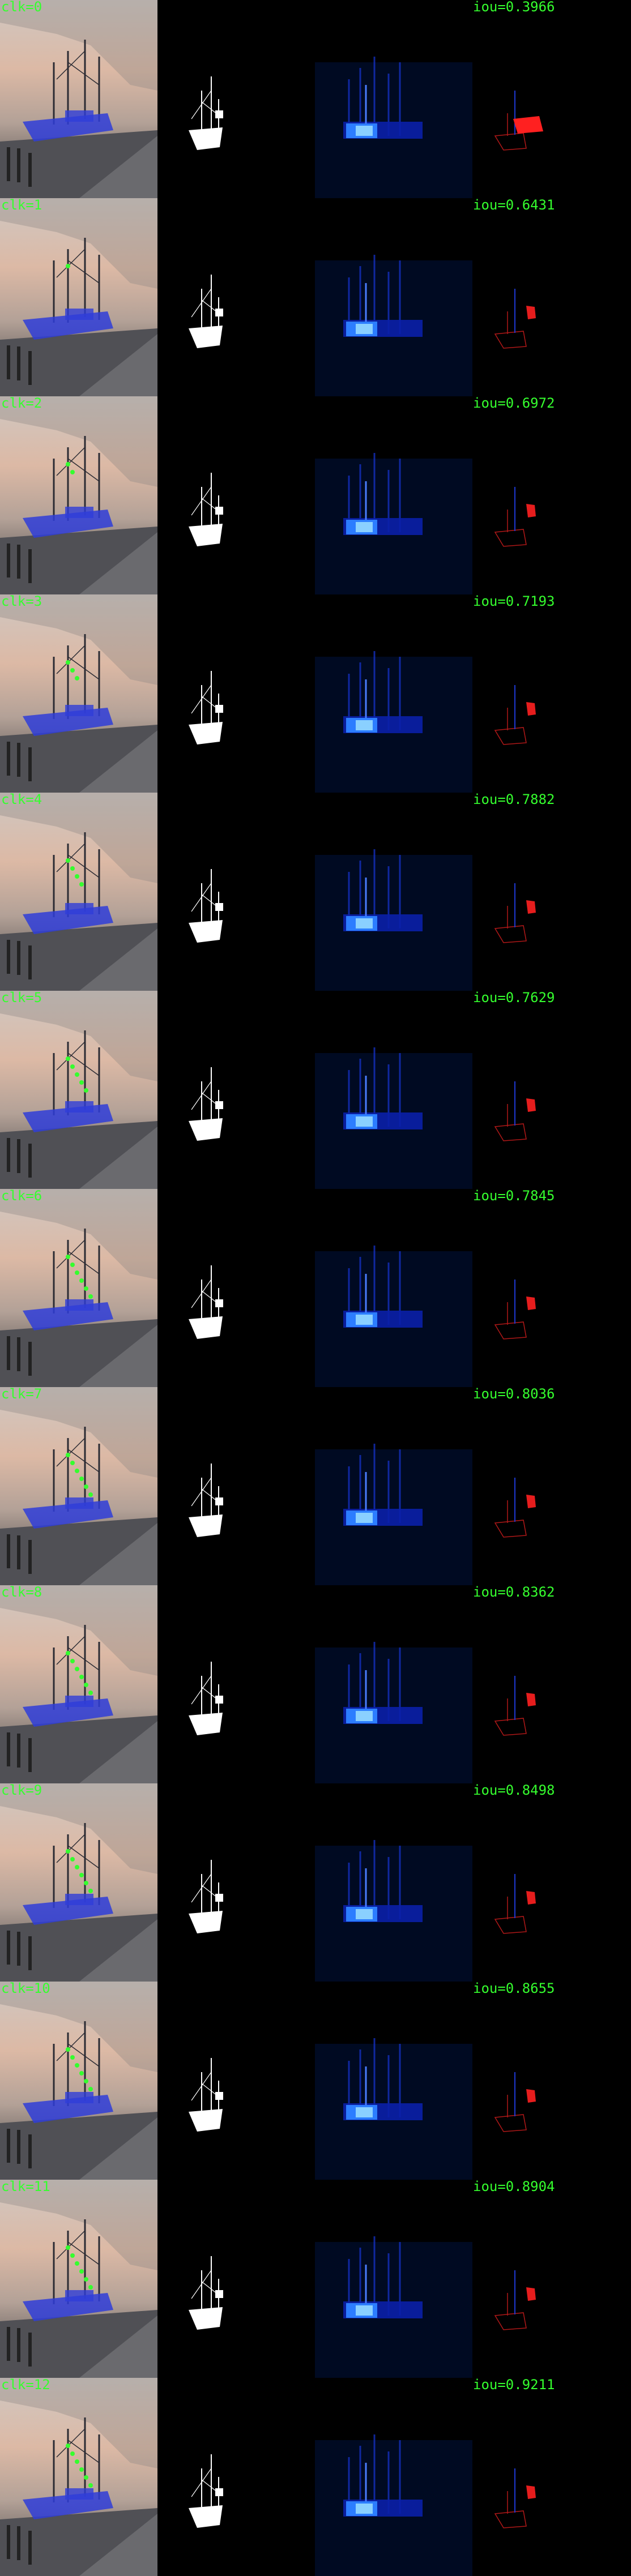  I want to click on result-row: clk=12 iou=0.9211, so click(315, 2477).